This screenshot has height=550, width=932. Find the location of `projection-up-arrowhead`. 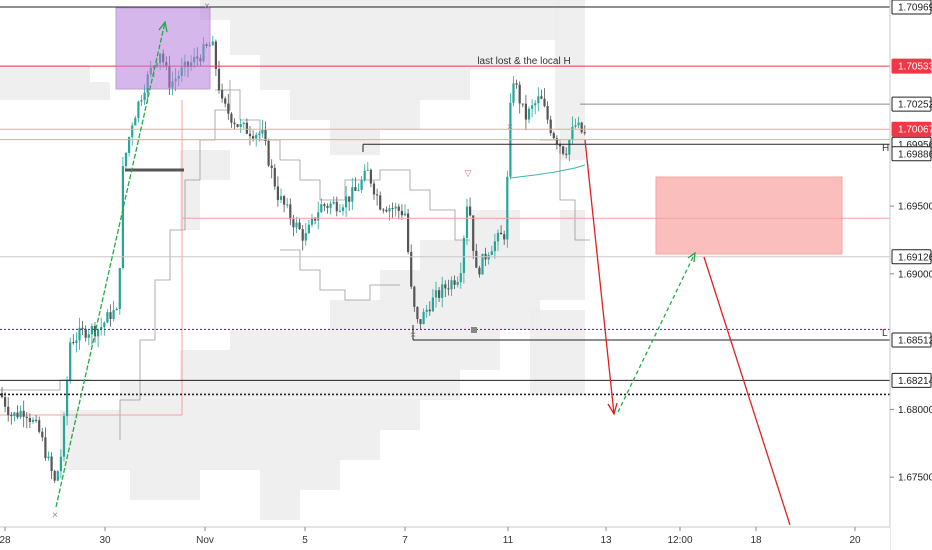

projection-up-arrowhead is located at coordinates (691, 257).